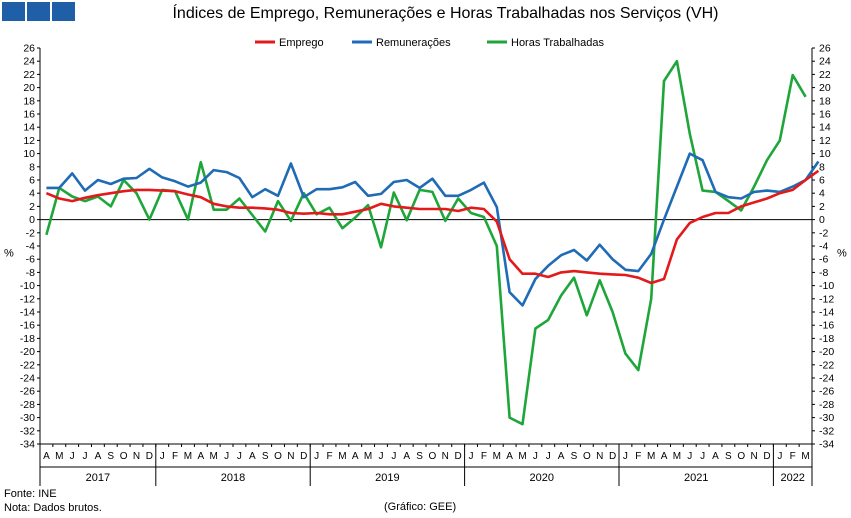 Image resolution: width=851 pixels, height=518 pixels. I want to click on y-tick-label-right: -12, so click(826, 299).